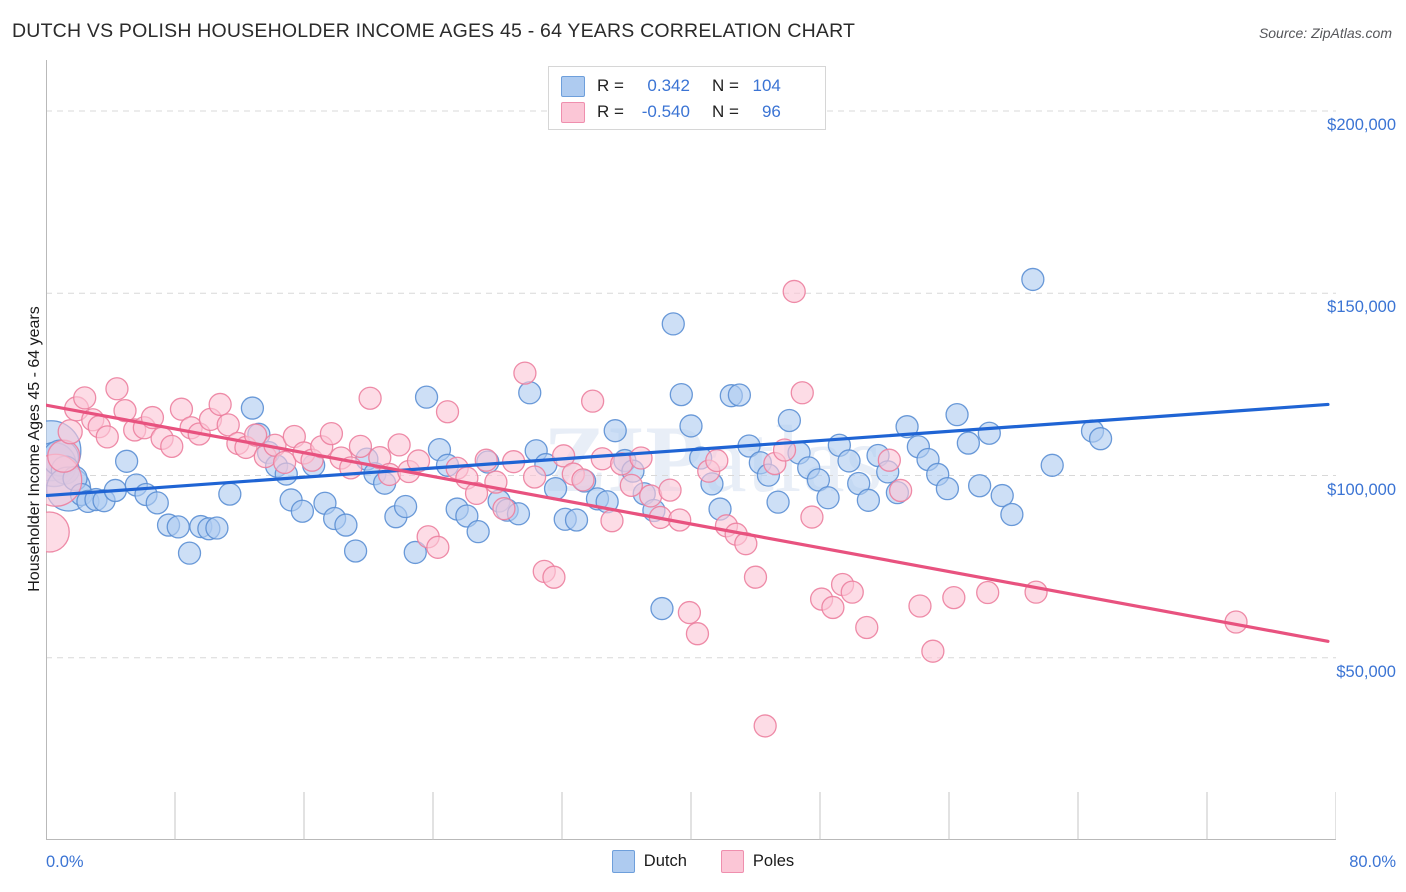  I want to click on y-tick-label: $100,000, so click(1361, 489).